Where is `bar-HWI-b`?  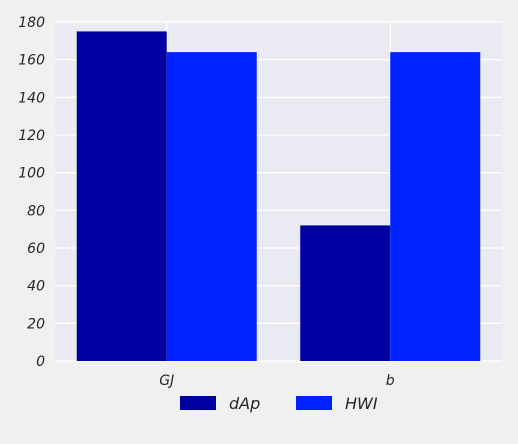
bar-HWI-b is located at coordinates (435, 207).